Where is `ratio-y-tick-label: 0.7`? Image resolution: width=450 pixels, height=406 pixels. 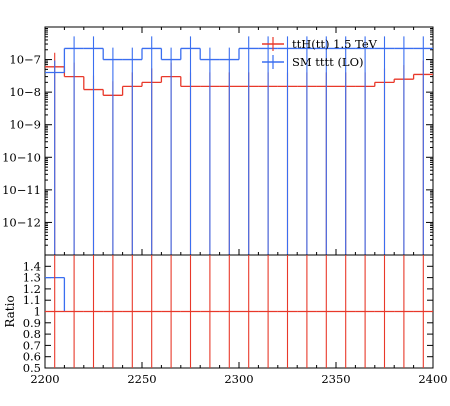 ratio-y-tick-label: 0.7 is located at coordinates (32, 345).